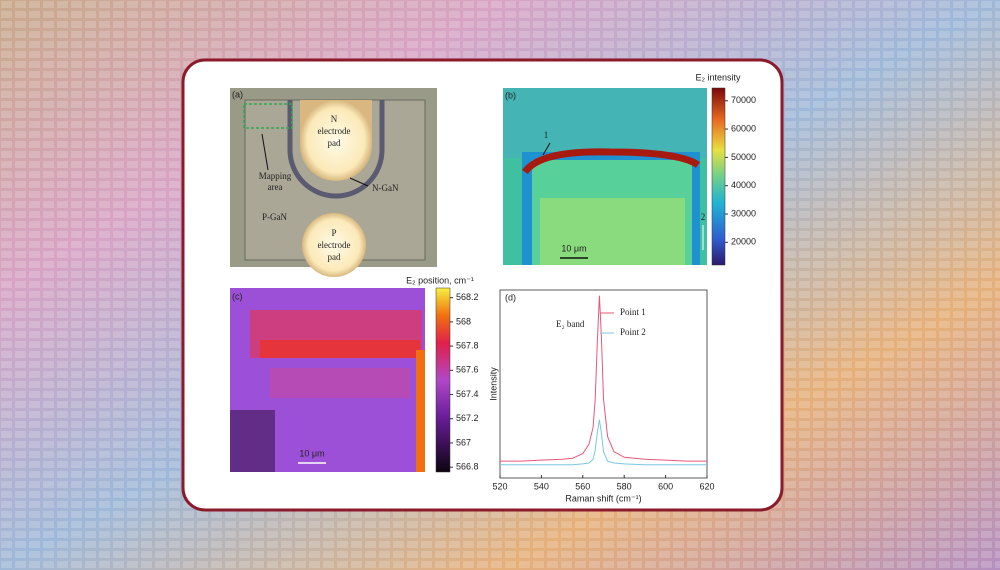 This screenshot has width=1000, height=570. Describe the element at coordinates (743, 157) in the screenshot. I see `colorbar-tick-label: 50000` at that location.